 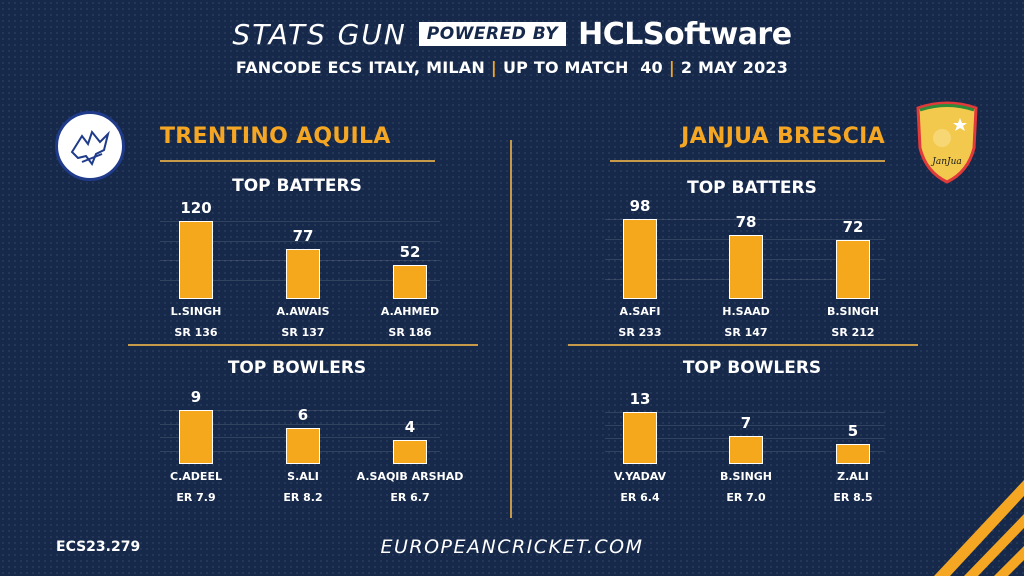 What do you see at coordinates (196, 332) in the screenshot?
I see `bar-stat-label: SR 136` at bounding box center [196, 332].